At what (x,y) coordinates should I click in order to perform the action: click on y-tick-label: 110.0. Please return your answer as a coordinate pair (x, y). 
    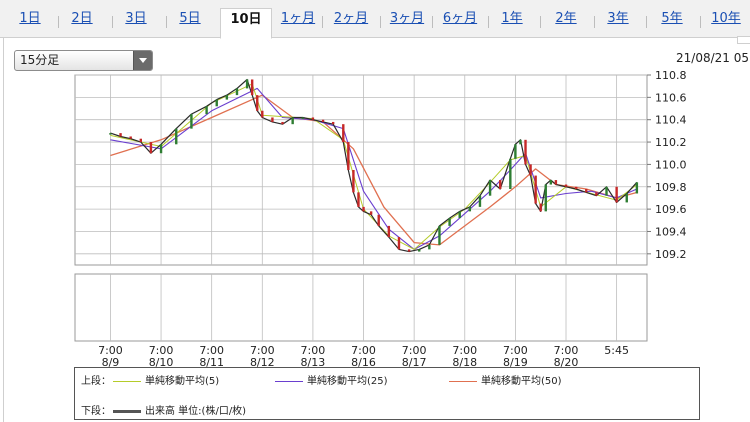
    Looking at the image, I should click on (671, 164).